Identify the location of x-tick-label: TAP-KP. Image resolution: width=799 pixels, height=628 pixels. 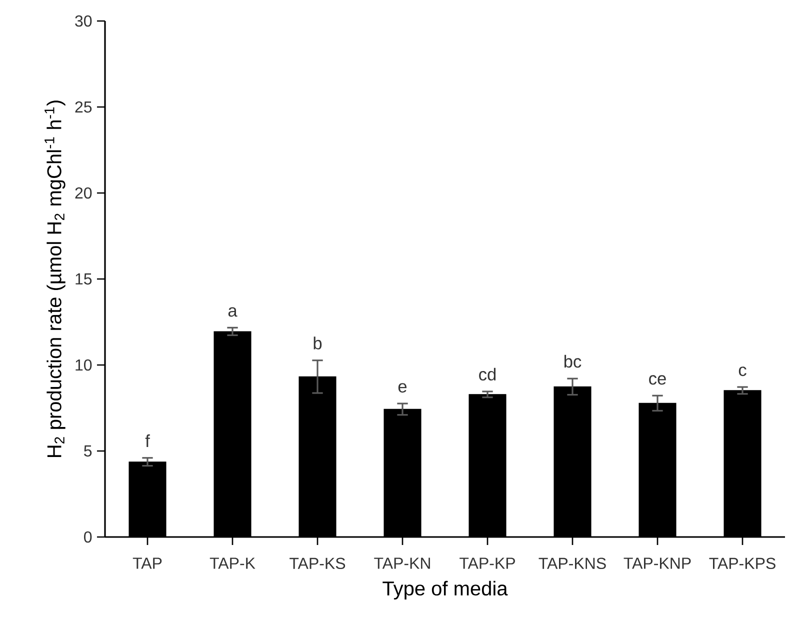
(487, 563).